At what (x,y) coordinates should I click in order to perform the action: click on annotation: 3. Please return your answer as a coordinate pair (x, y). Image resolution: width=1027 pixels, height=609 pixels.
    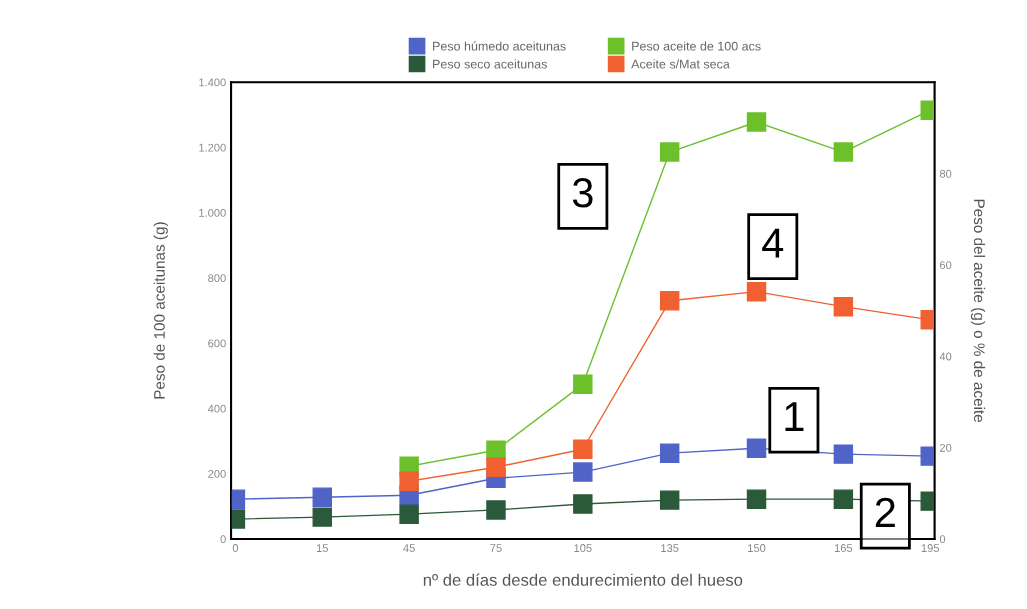
    Looking at the image, I should click on (582, 193).